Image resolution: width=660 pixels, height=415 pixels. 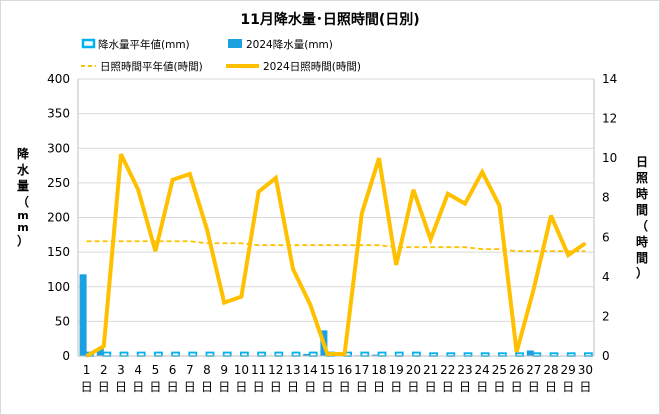 What do you see at coordinates (289, 44) in the screenshot?
I see `legend-label-2024-precip: 2024降水量(mm)` at bounding box center [289, 44].